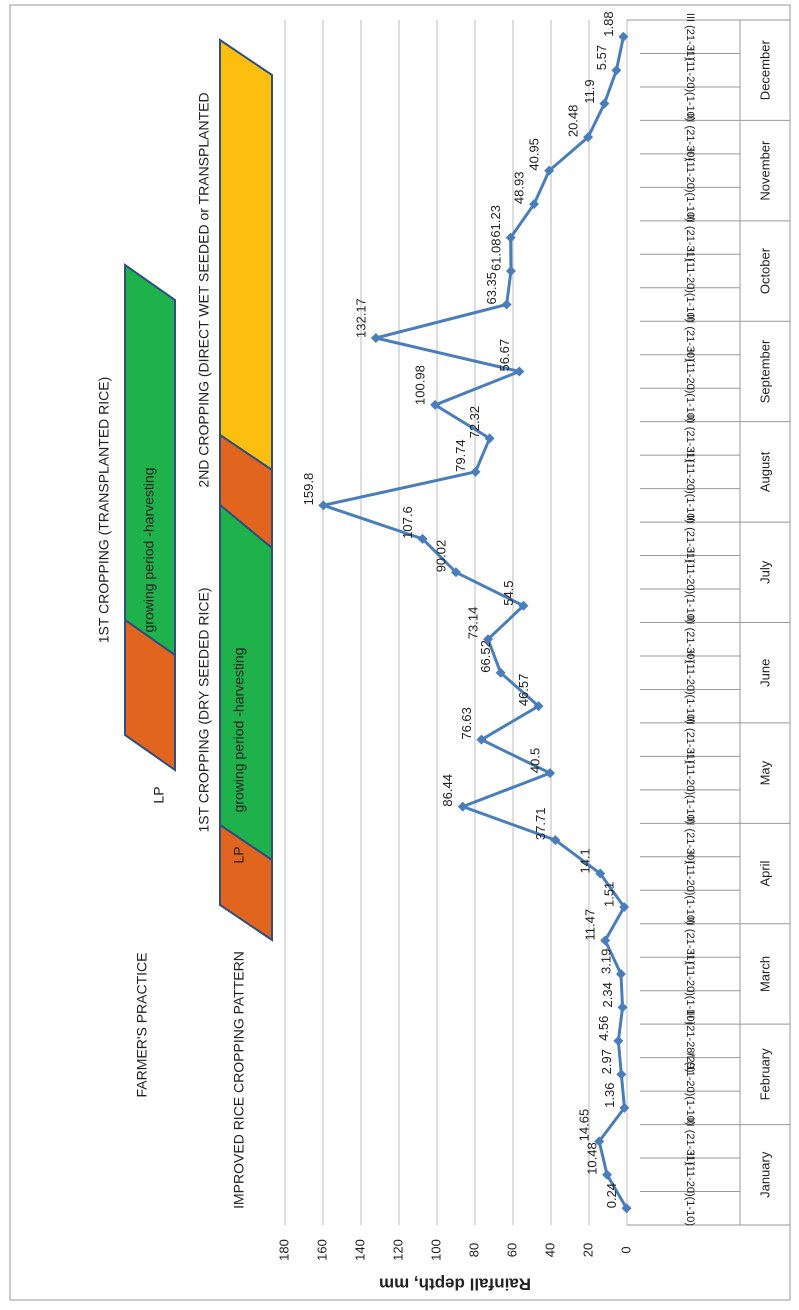 This screenshot has width=799, height=1310. What do you see at coordinates (608, 23) in the screenshot?
I see `data-label: 1.88` at bounding box center [608, 23].